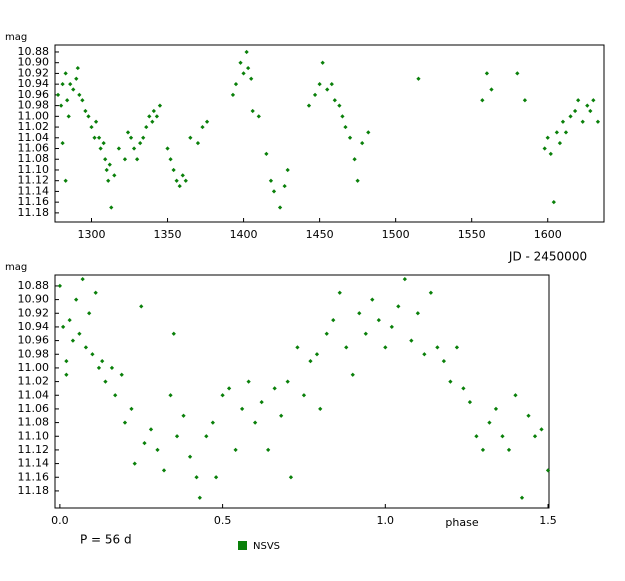 This screenshot has height=581, width=625. I want to click on x-tick-label: 0.0, so click(60, 520).